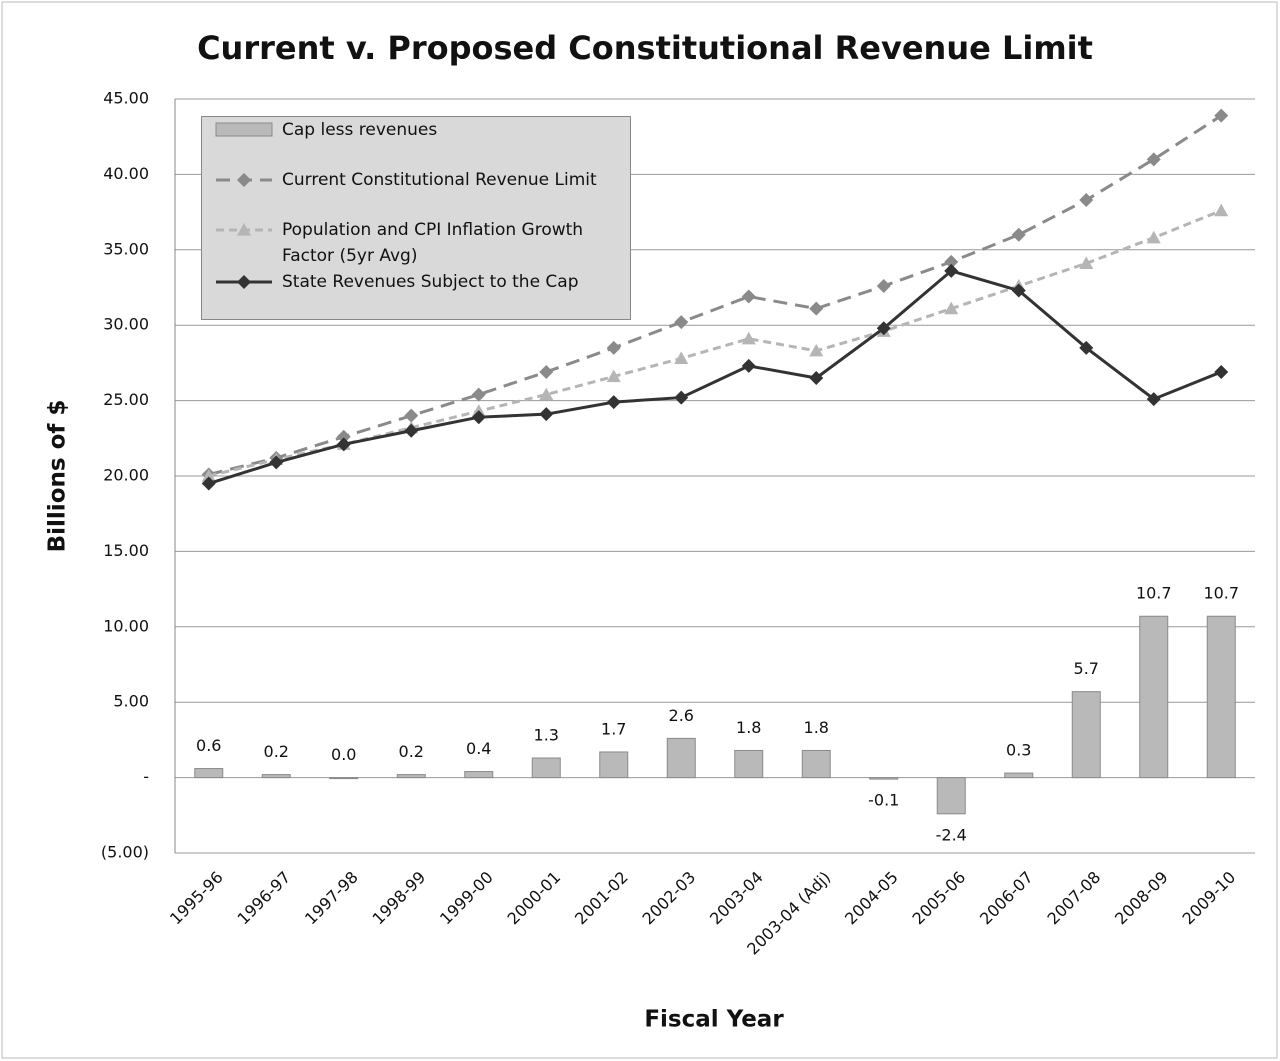 Image resolution: width=1280 pixels, height=1061 pixels. I want to click on legend-entry: Cap less revenues, so click(418, 130).